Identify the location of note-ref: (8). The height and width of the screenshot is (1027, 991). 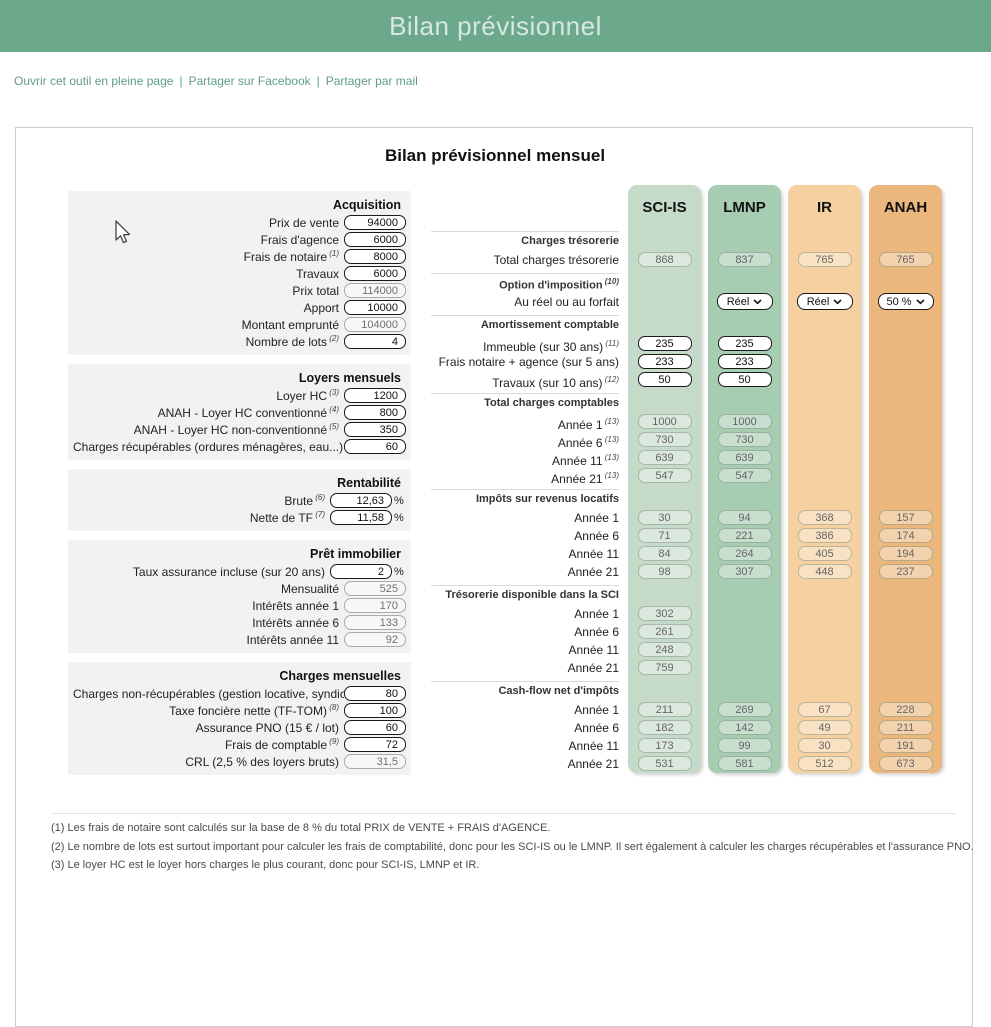
(333, 707).